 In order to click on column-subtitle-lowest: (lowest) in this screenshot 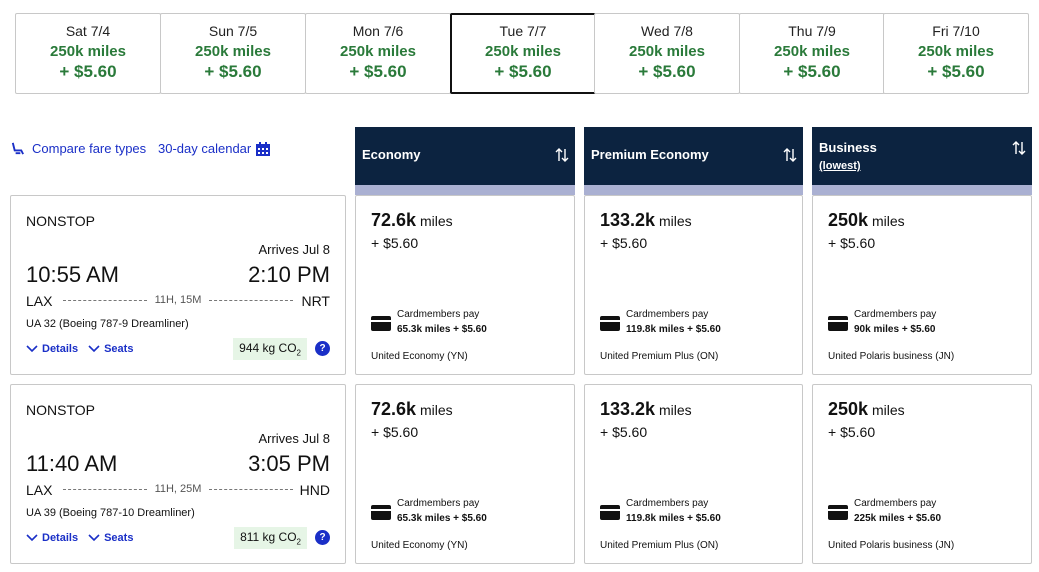, I will do `click(840, 166)`.